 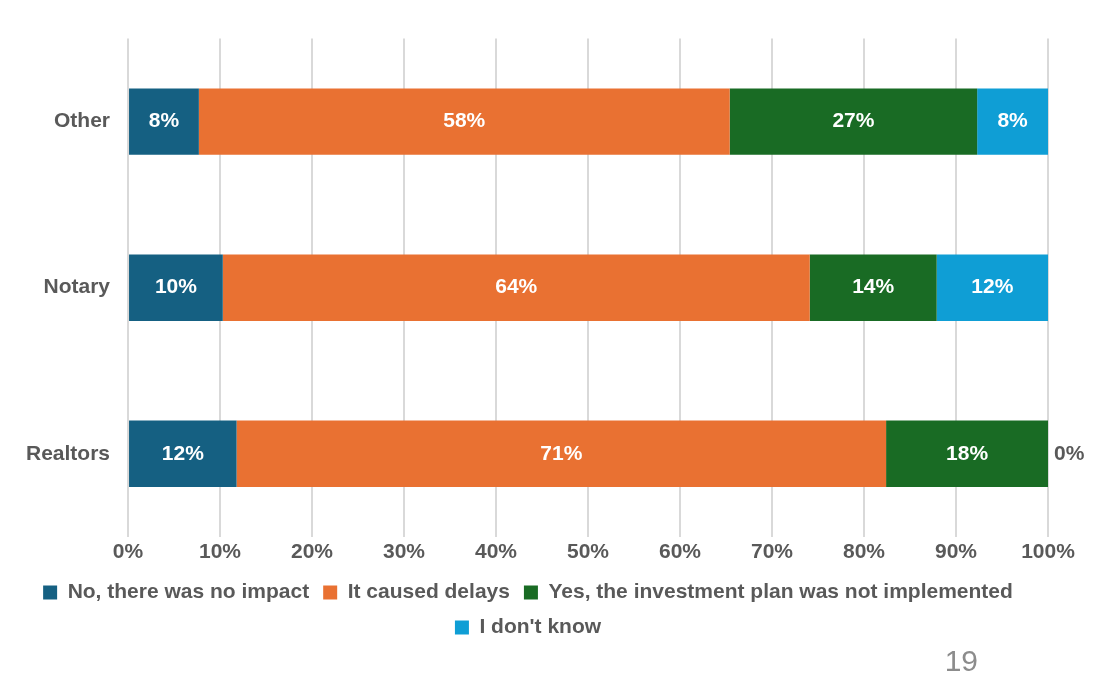 I want to click on y-tick-label: Notary, so click(x=77, y=286).